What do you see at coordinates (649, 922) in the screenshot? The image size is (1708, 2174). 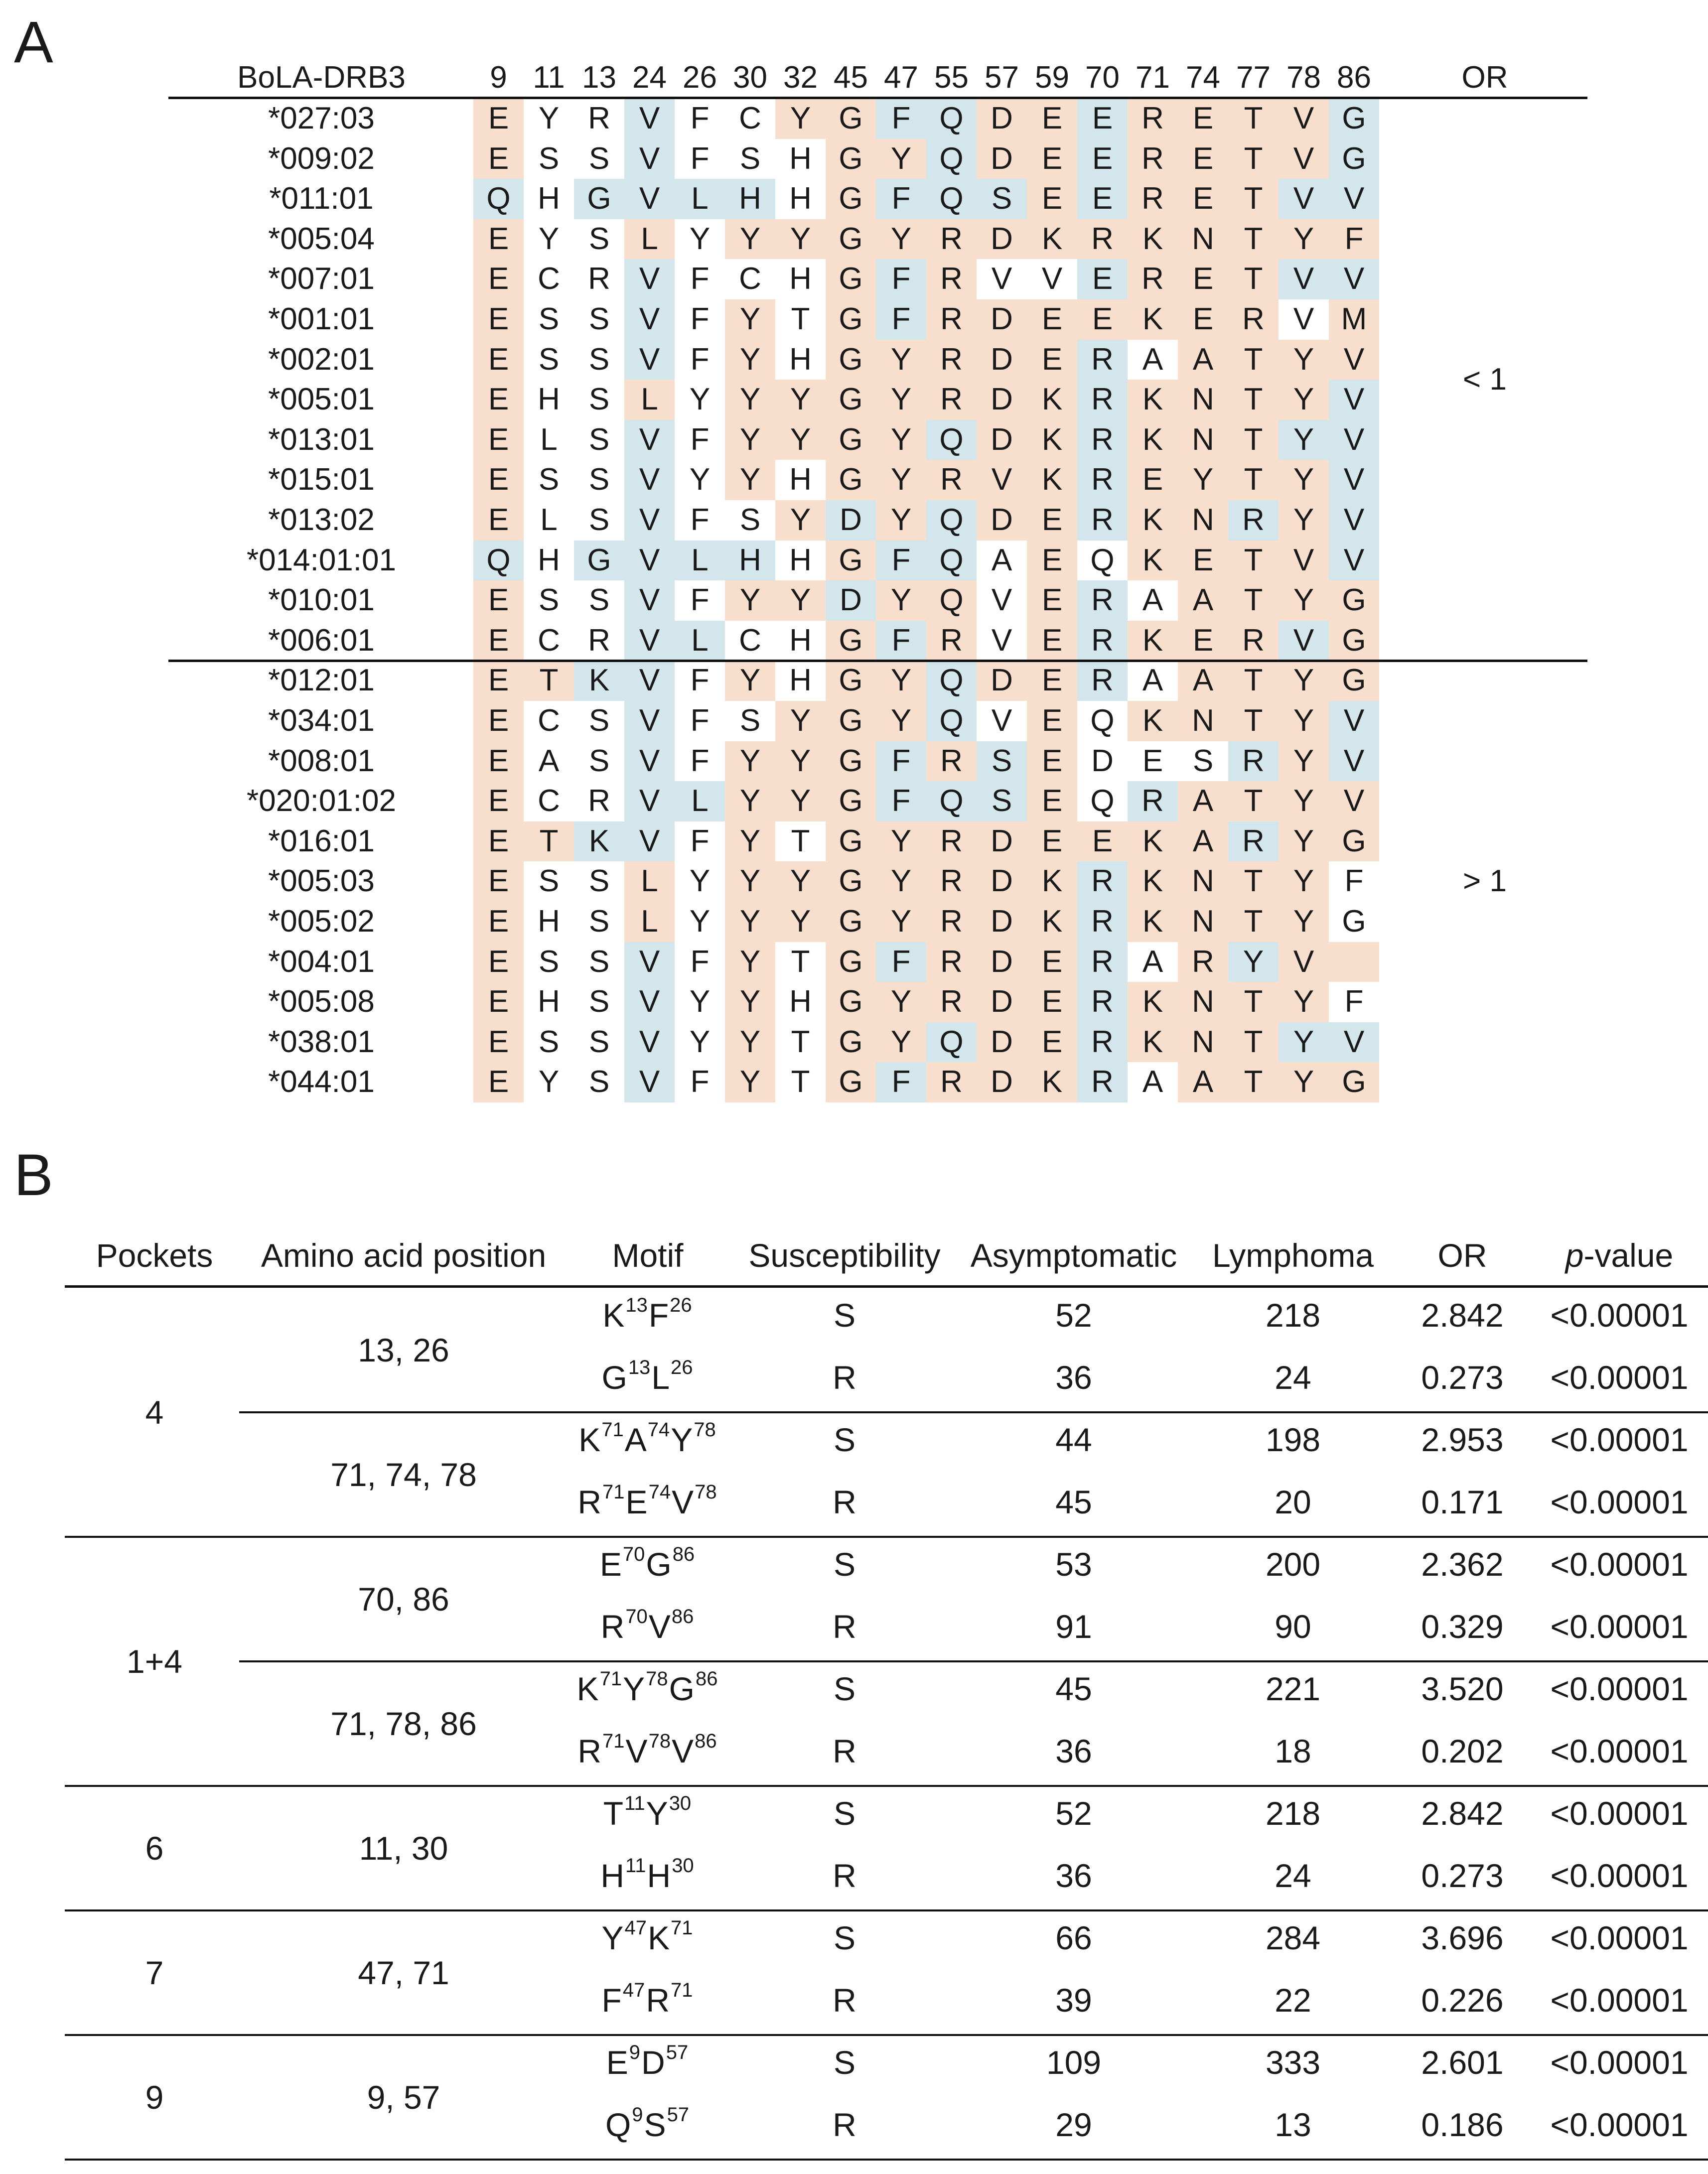 I see `residue-cell: L` at bounding box center [649, 922].